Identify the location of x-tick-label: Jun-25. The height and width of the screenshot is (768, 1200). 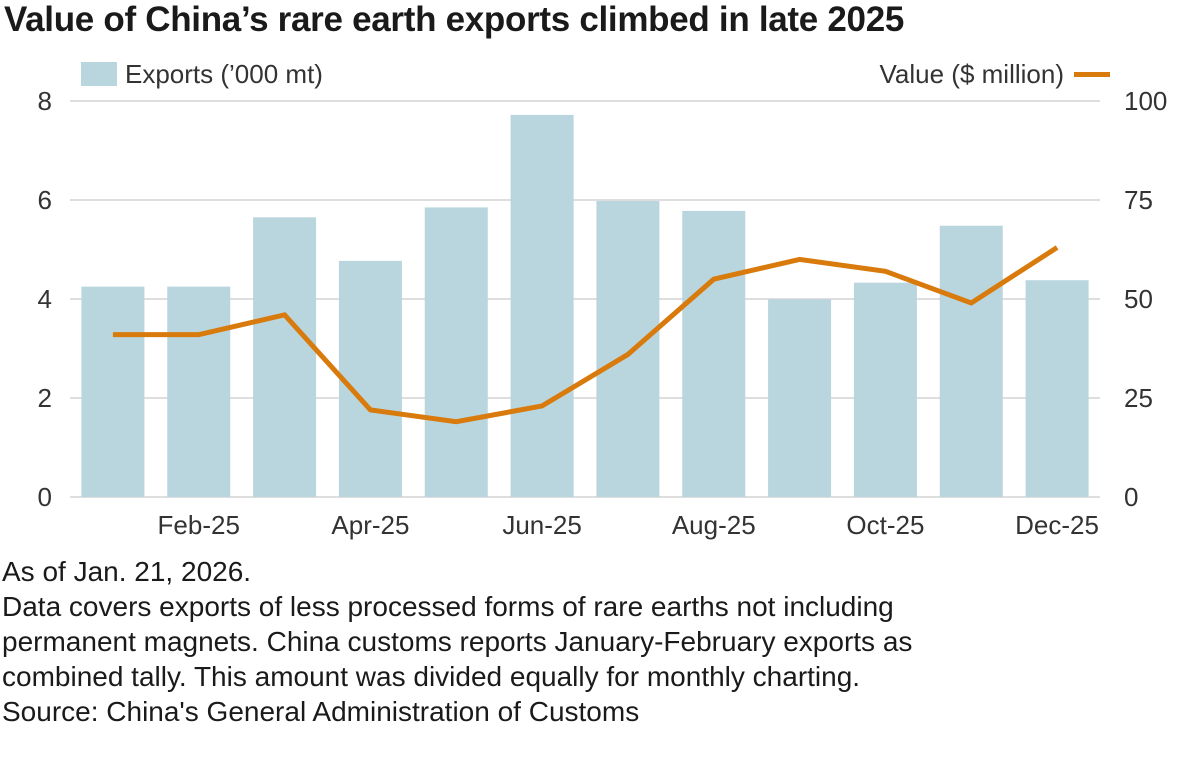
(542, 525).